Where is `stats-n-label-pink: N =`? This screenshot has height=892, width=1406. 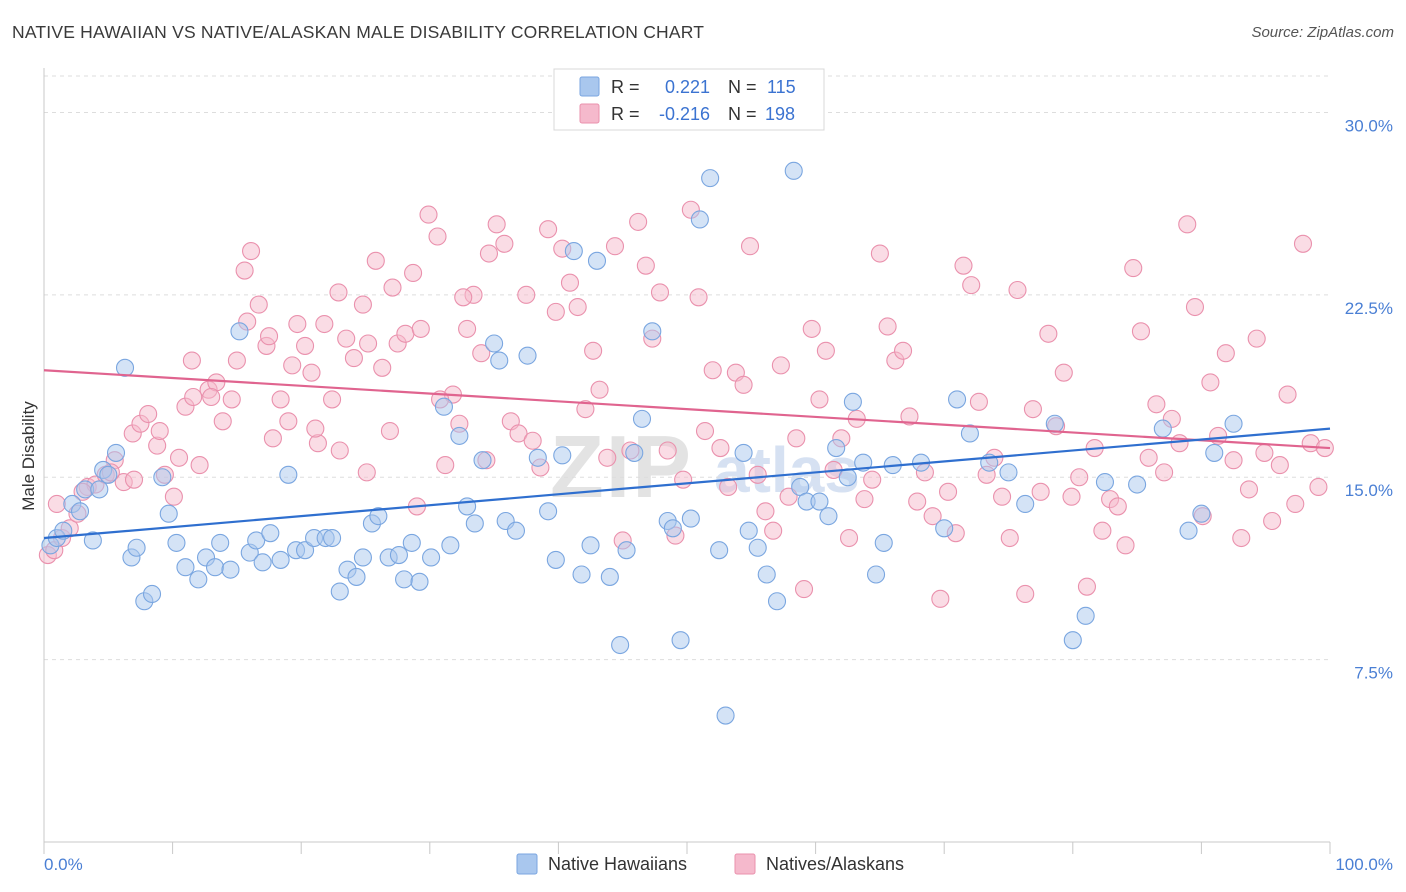
stats-n-label-pink: N = is located at coordinates (742, 114).